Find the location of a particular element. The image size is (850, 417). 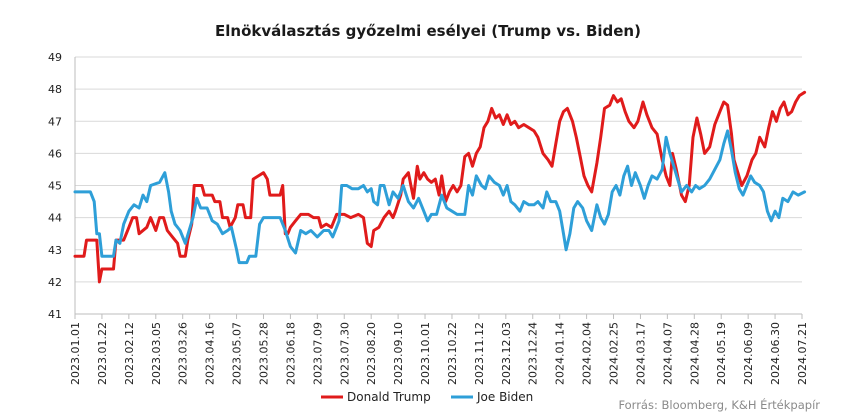

x-tick-label: 2024.05.19 is located at coordinates (721, 353).